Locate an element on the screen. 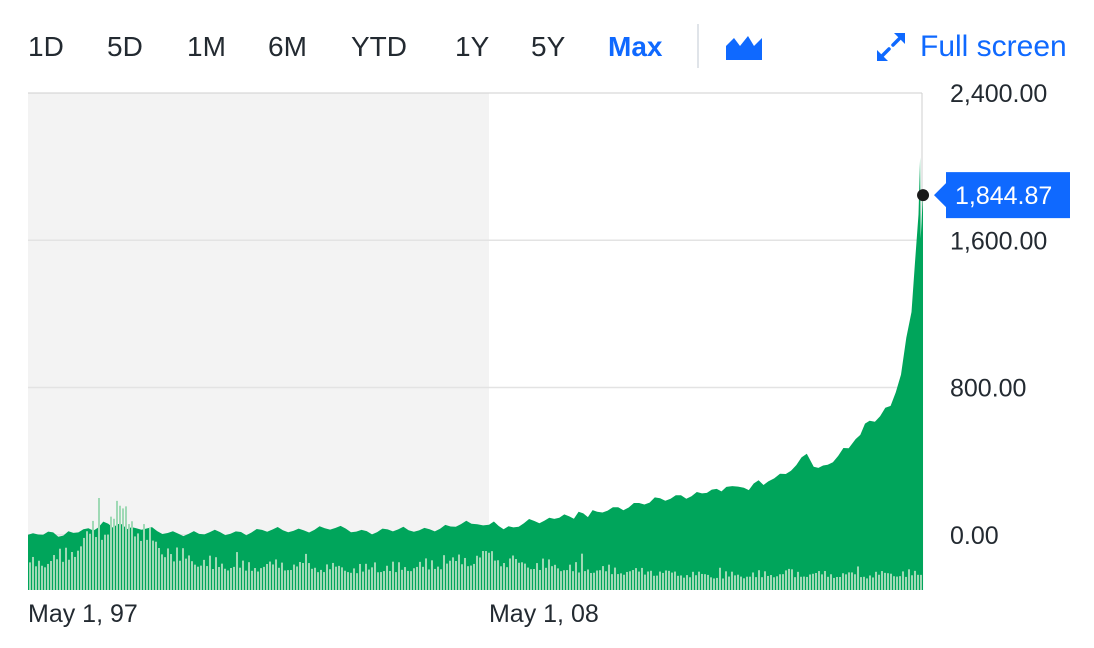  y-tick-label: 0.00 is located at coordinates (974, 536).